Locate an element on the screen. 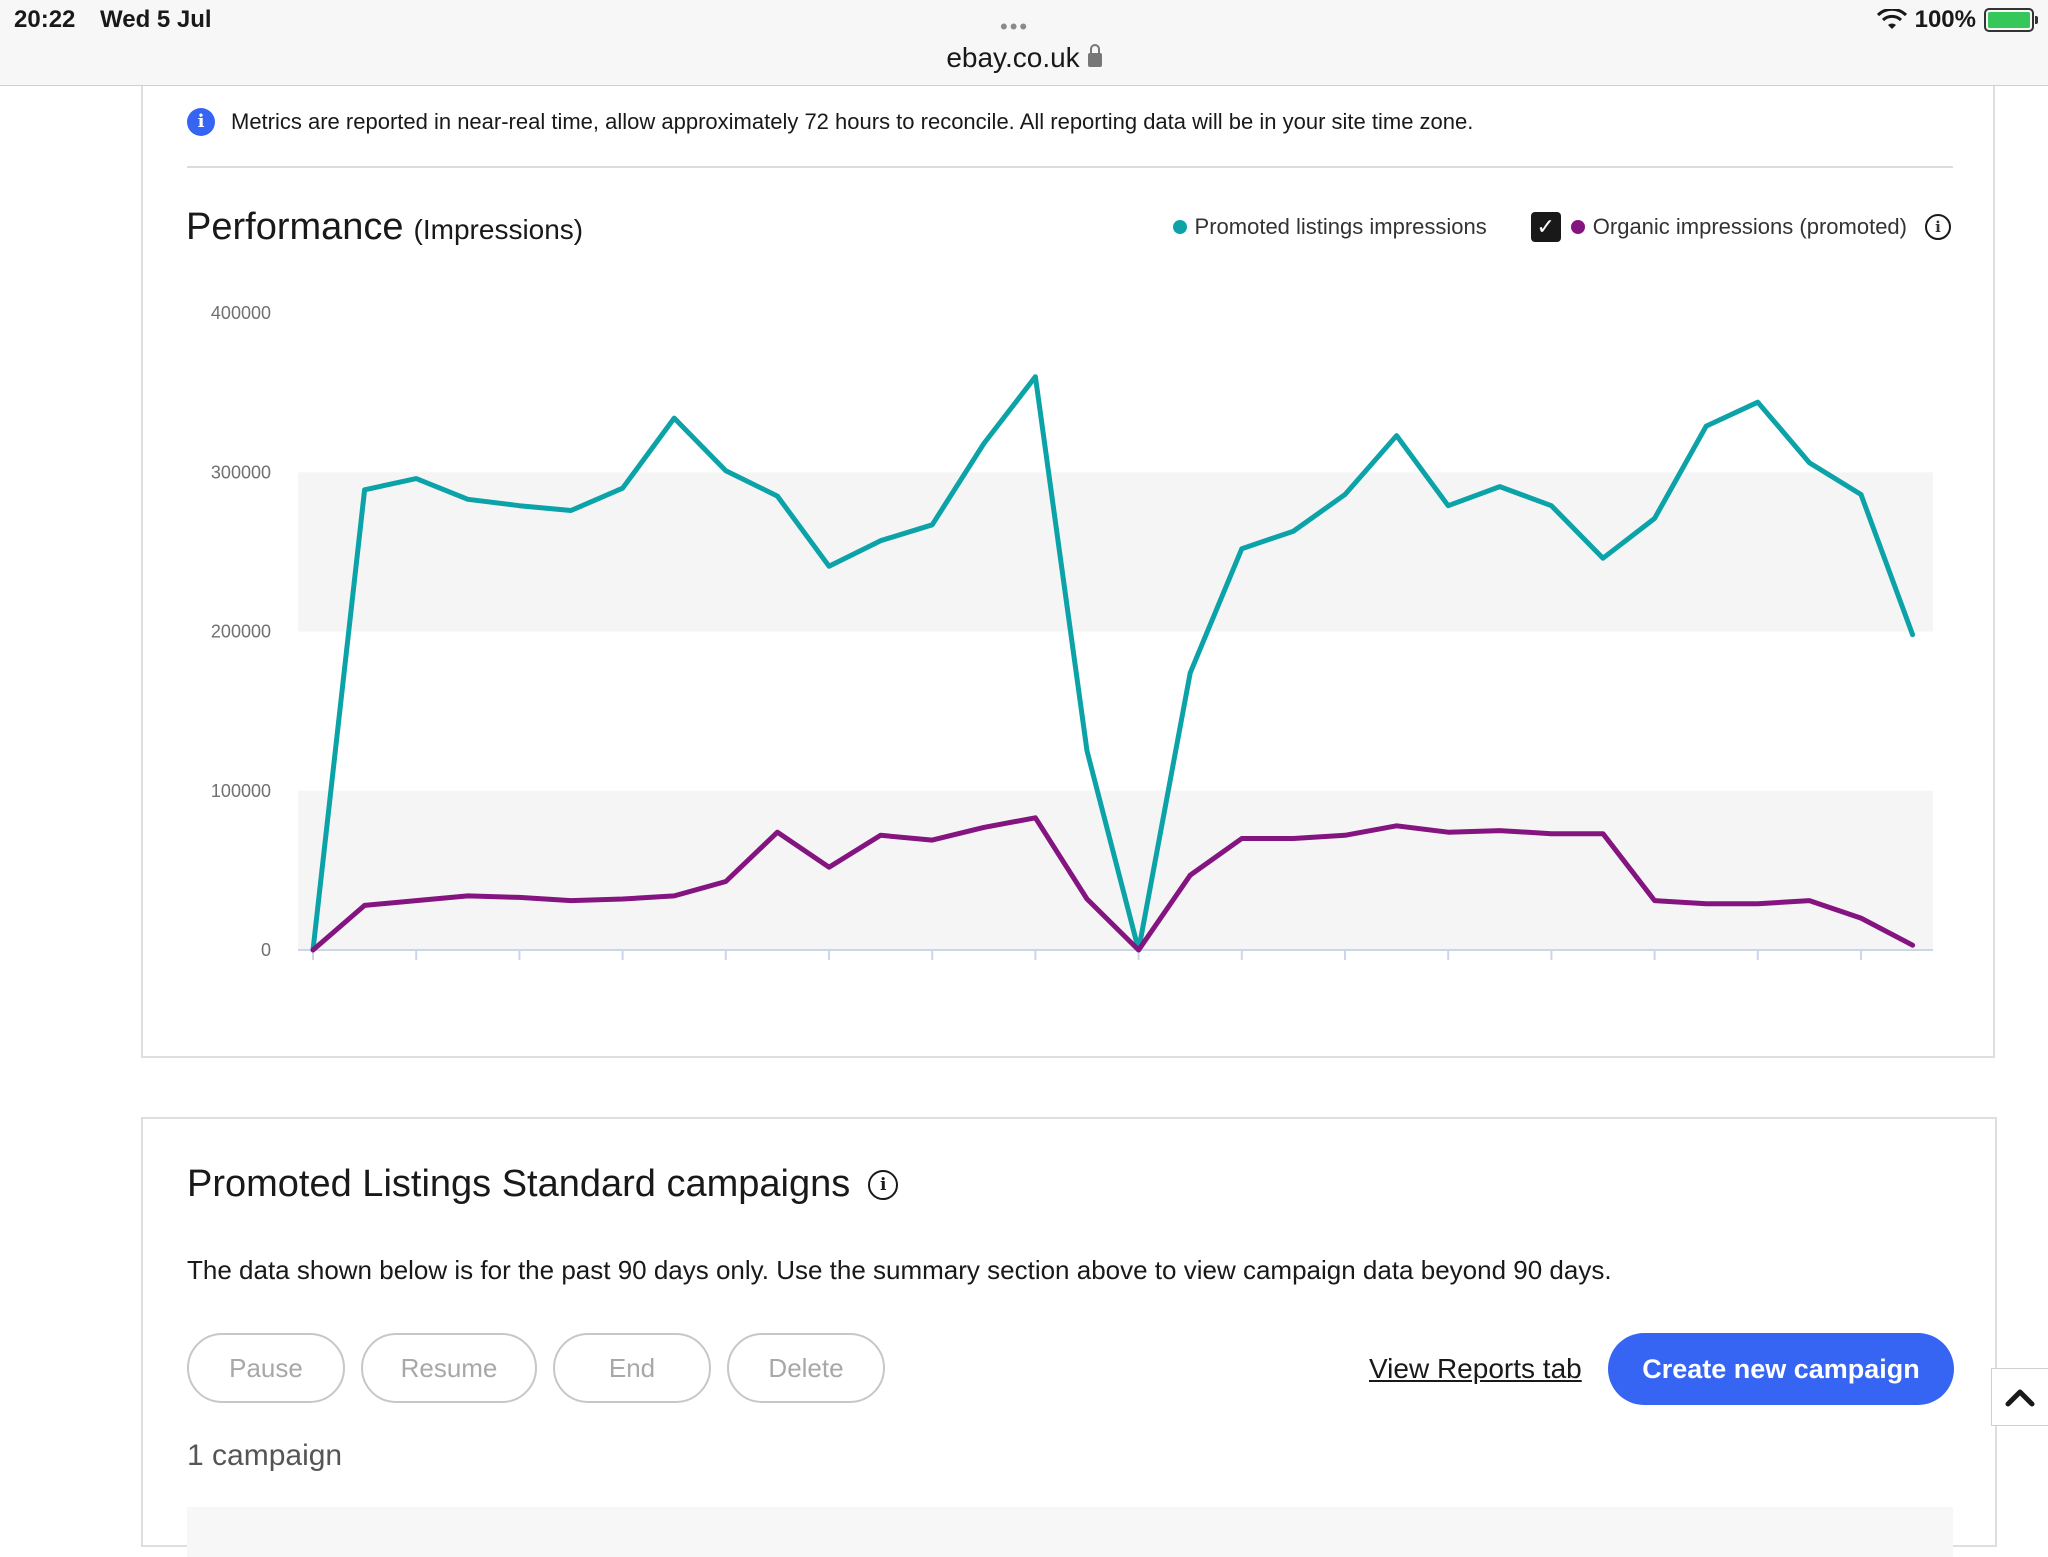 This screenshot has height=1557, width=2048. pause-button: Pause is located at coordinates (266, 1368).